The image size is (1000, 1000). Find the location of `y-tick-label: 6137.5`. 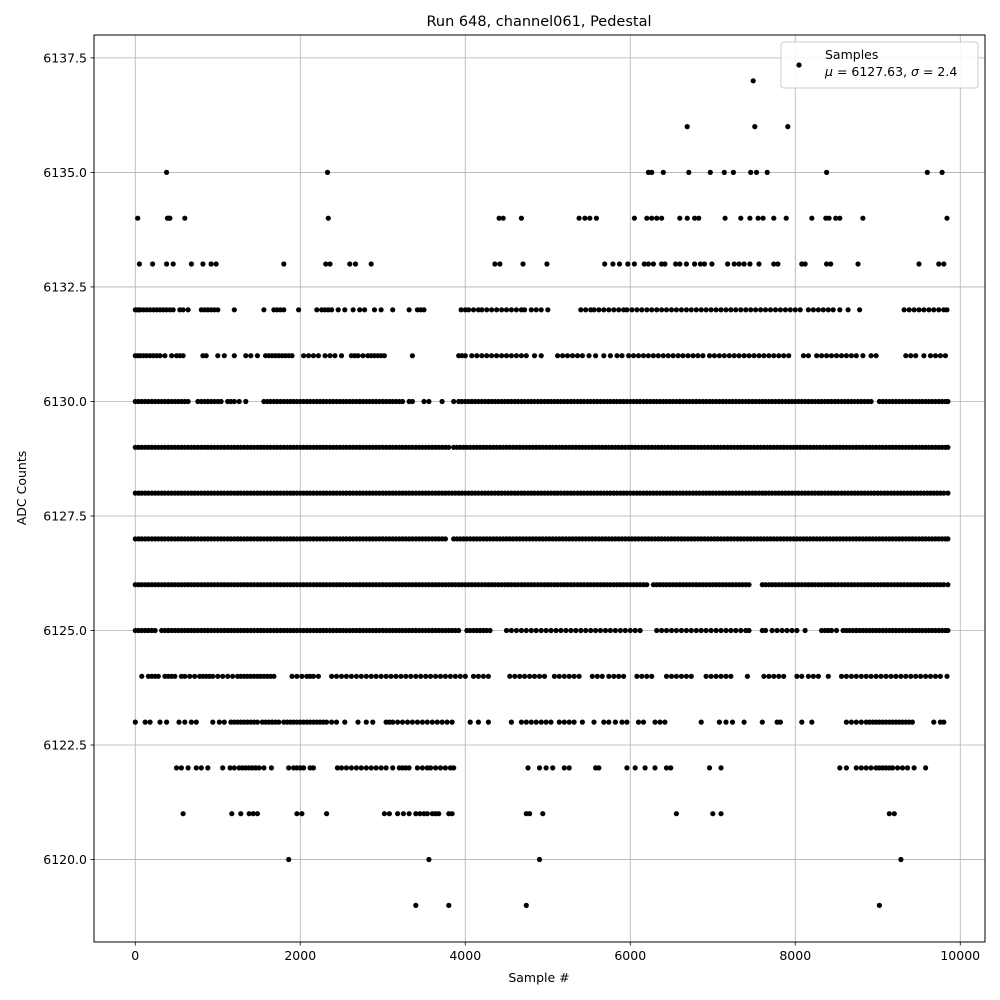

y-tick-label: 6137.5 is located at coordinates (65, 57).